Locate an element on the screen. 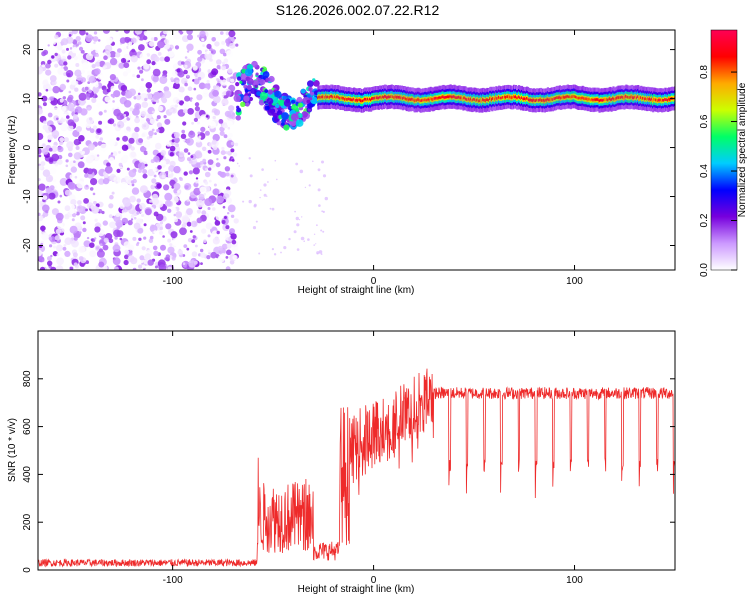 The image size is (750, 600). snr-ylabel: SNR (10 * v/v) is located at coordinates (12, 450).